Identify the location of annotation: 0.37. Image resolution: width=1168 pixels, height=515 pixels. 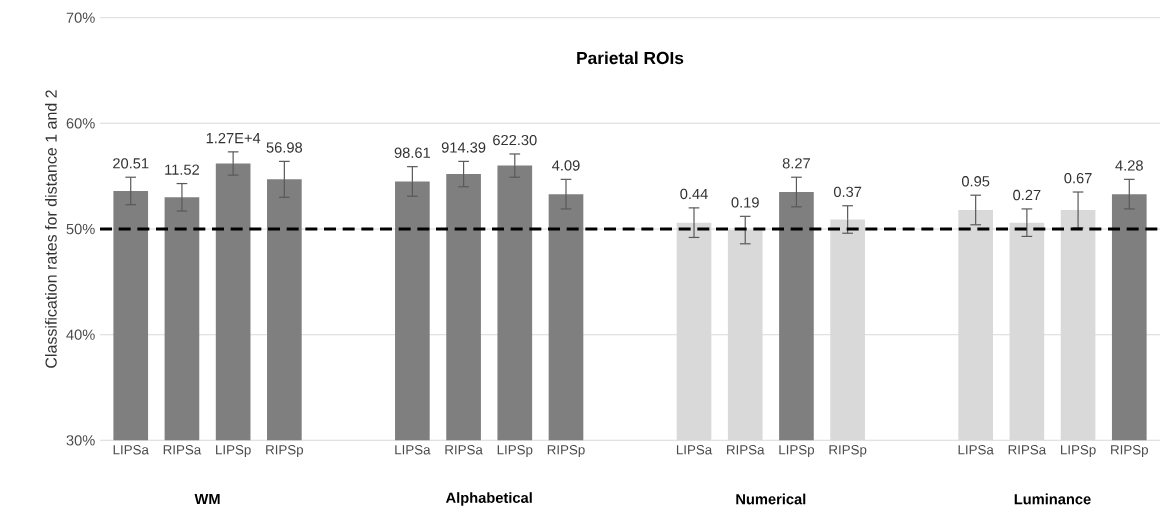
(847, 192).